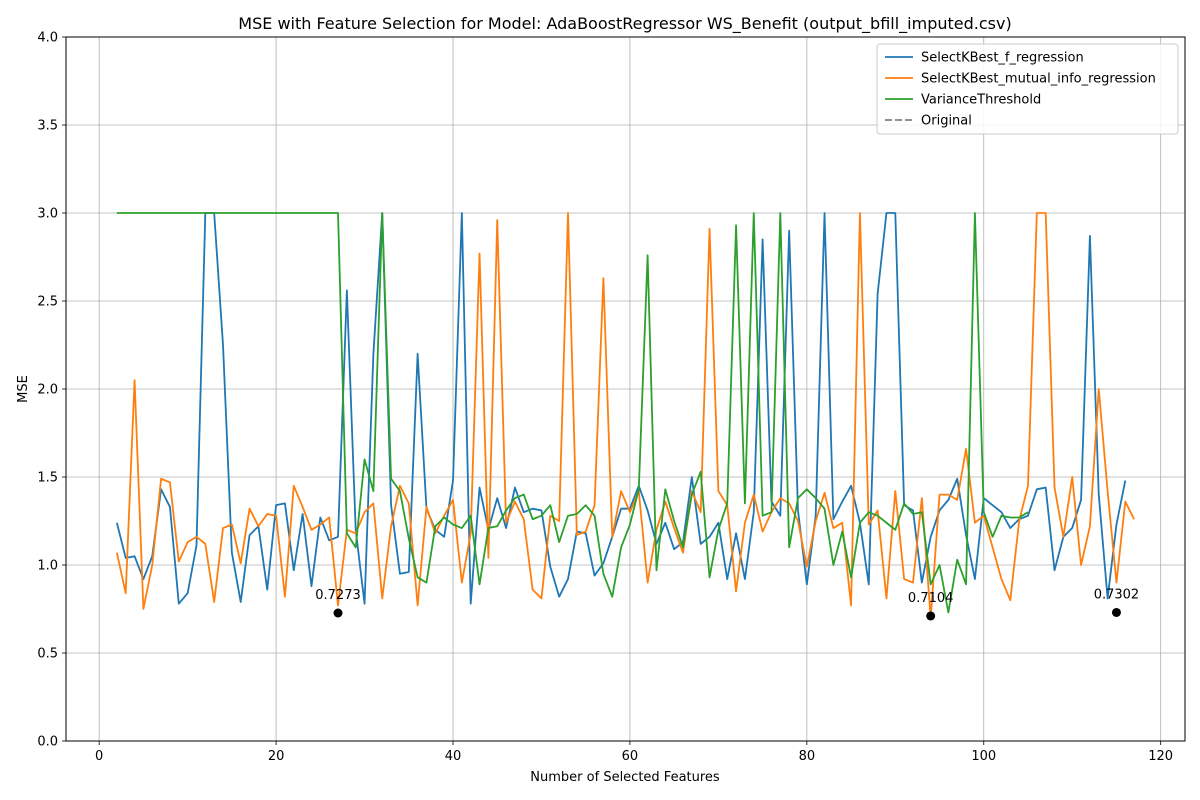 This screenshot has width=1200, height=800. What do you see at coordinates (1038, 79) in the screenshot?
I see `legend-label: SelectKBest_mutual_info_regression` at bounding box center [1038, 79].